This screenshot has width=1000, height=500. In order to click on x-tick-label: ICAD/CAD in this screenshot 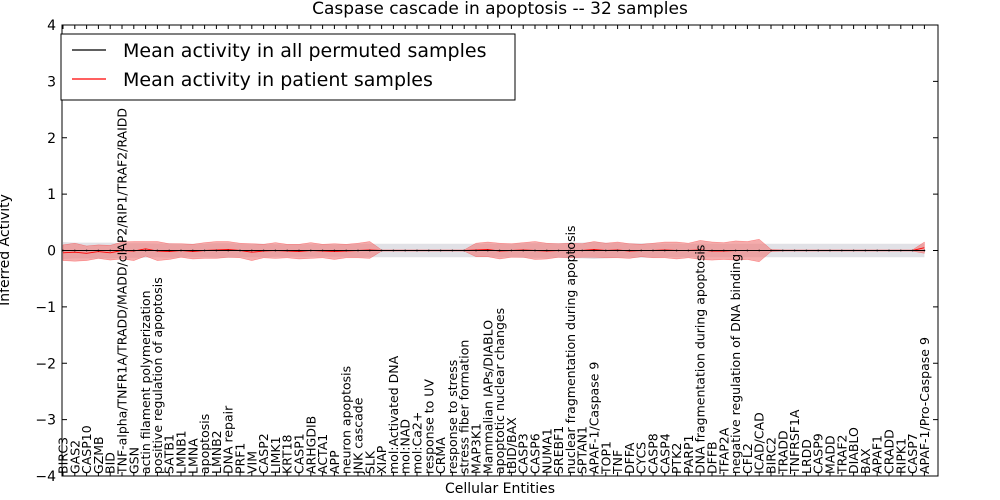, I will do `click(759, 443)`.